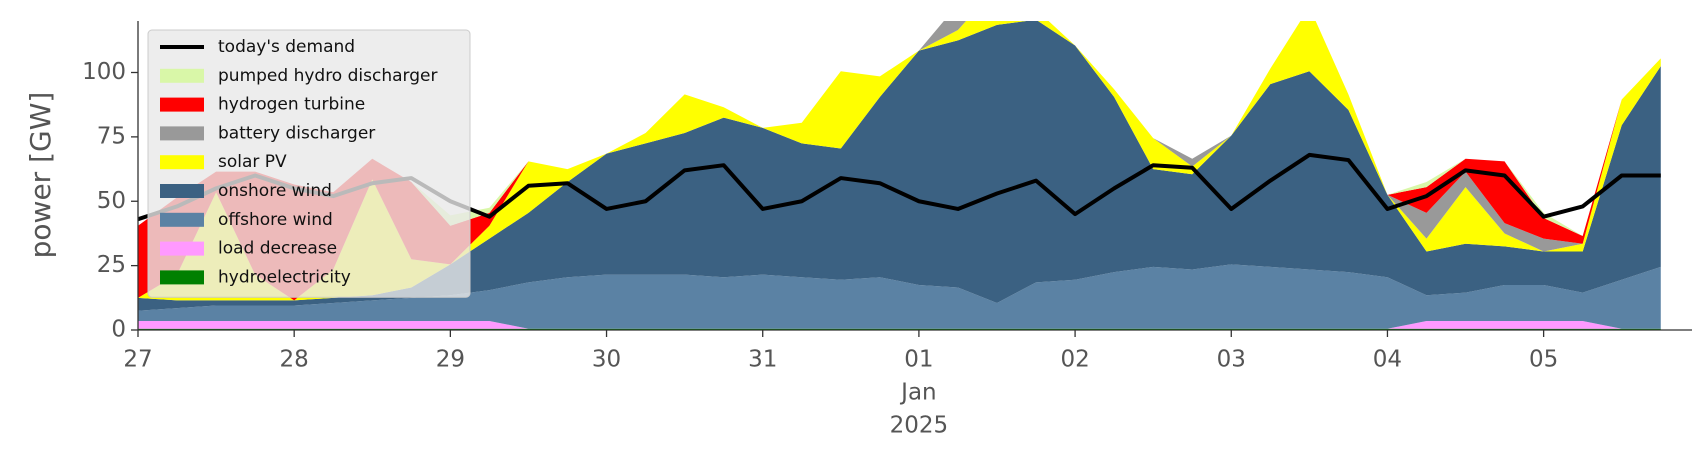 This screenshot has height=460, width=1706. What do you see at coordinates (111, 265) in the screenshot?
I see `y-tick-label: 25` at bounding box center [111, 265].